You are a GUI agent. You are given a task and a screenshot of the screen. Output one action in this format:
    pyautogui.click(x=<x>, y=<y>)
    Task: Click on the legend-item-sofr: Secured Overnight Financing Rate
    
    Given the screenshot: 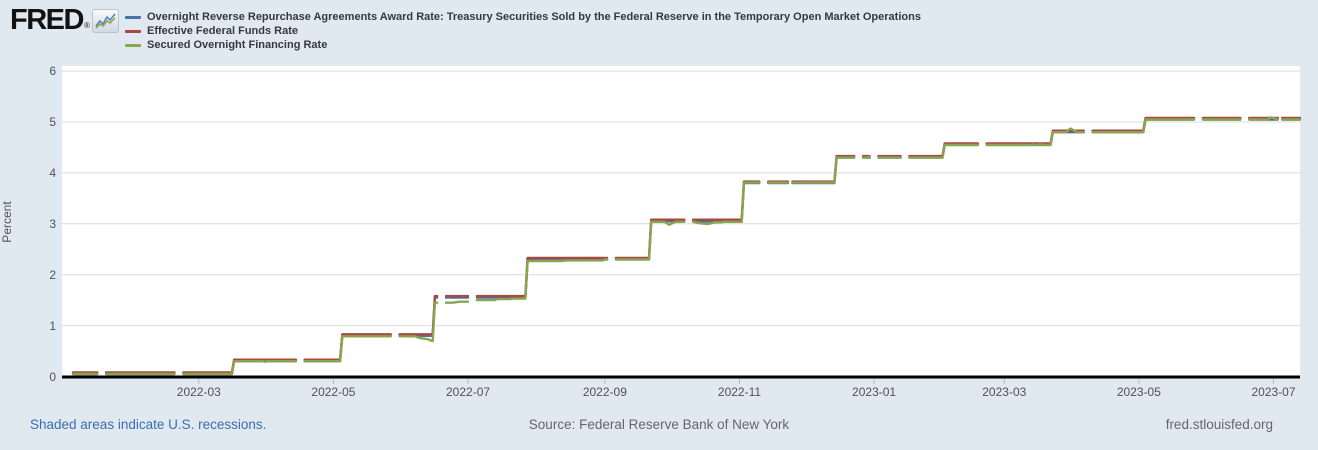 What is the action you would take?
    pyautogui.click(x=523, y=45)
    